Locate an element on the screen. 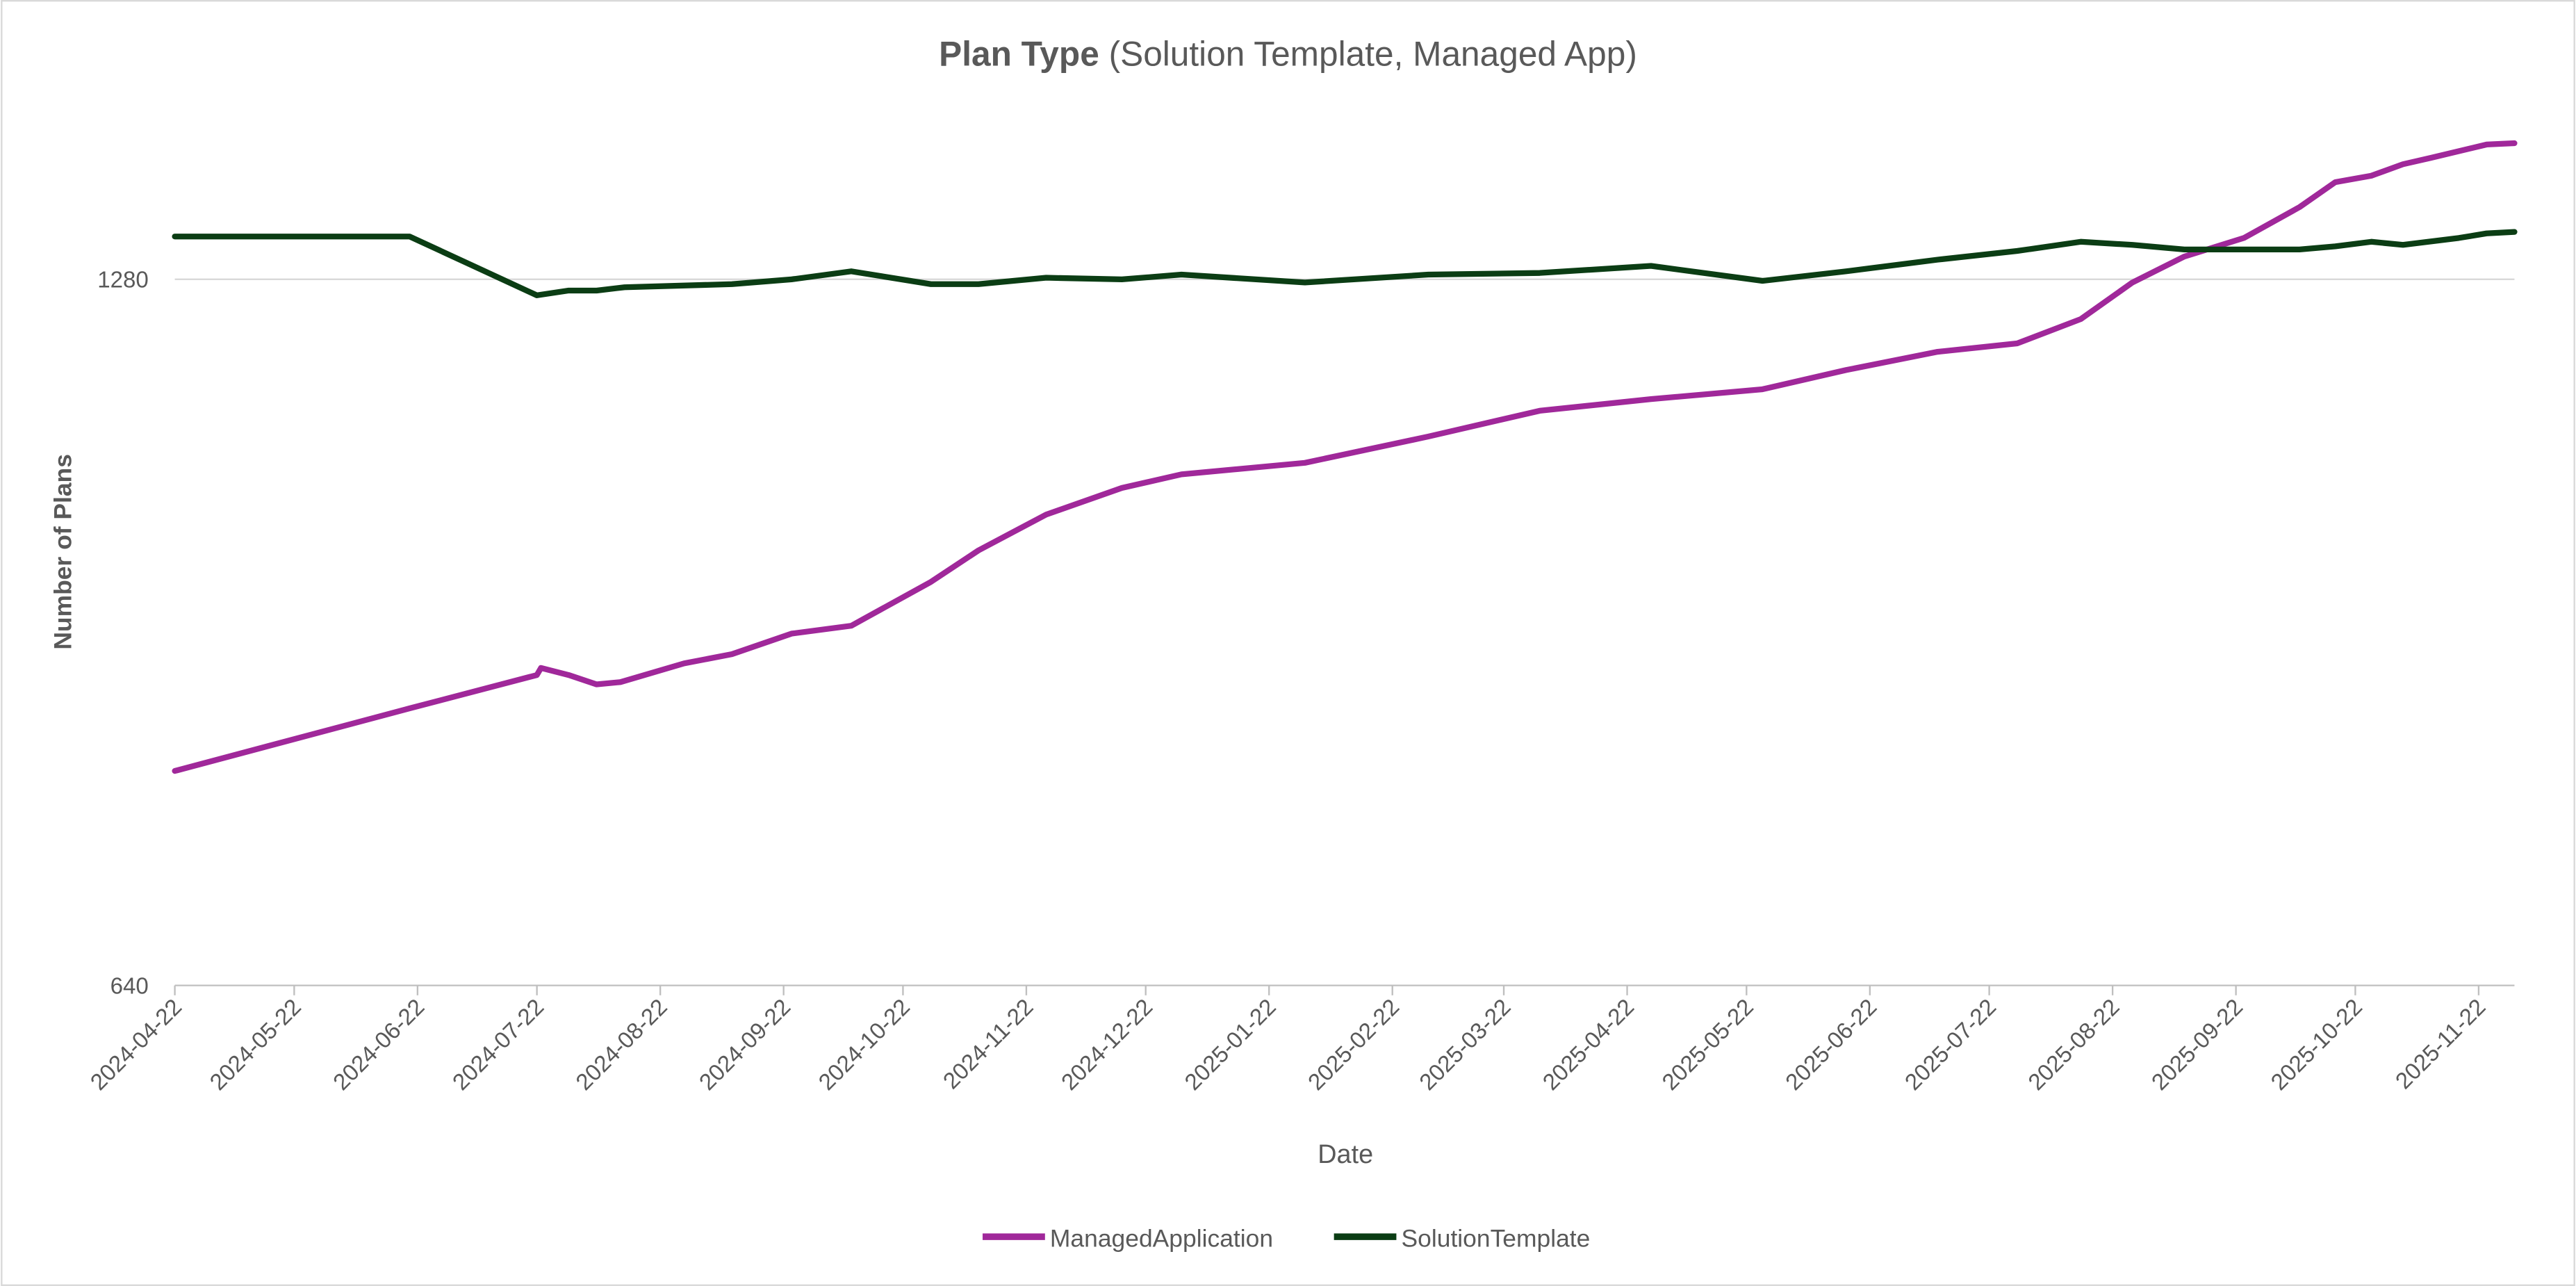 The height and width of the screenshot is (1286, 2576). chart-title-main: Plan Type is located at coordinates (1019, 54).